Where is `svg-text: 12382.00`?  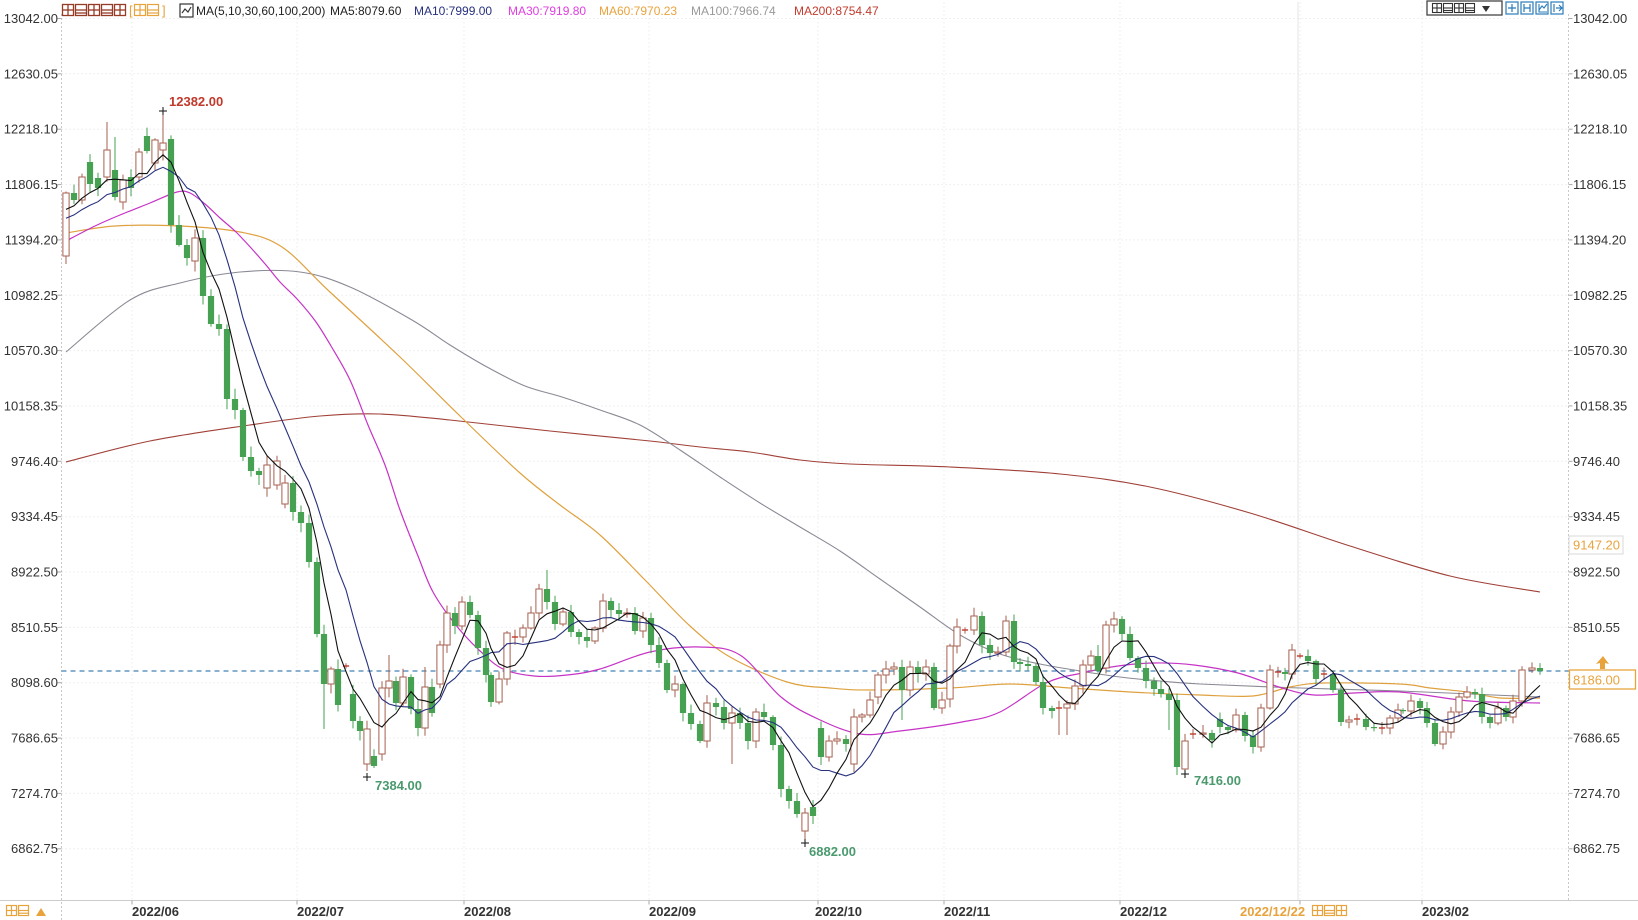 svg-text: 12382.00 is located at coordinates (196, 101).